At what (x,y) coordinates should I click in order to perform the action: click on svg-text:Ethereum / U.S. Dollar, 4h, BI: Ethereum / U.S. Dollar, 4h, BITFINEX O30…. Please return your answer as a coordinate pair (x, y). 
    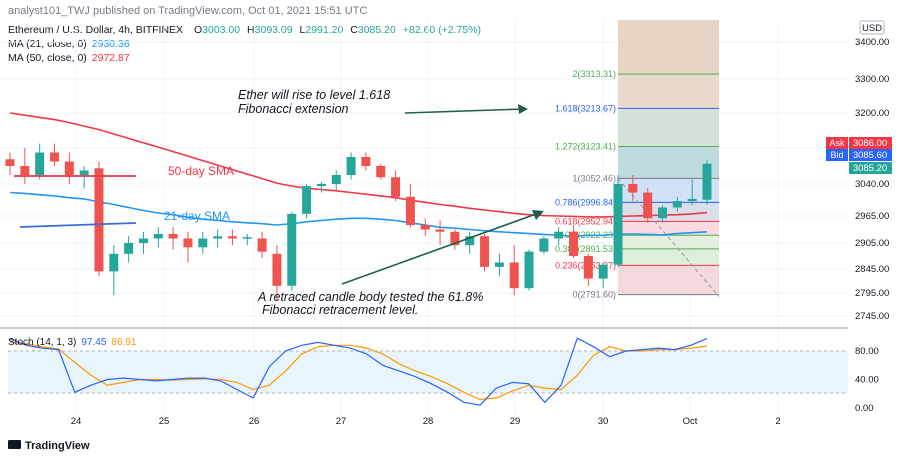
    Looking at the image, I should click on (244, 30).